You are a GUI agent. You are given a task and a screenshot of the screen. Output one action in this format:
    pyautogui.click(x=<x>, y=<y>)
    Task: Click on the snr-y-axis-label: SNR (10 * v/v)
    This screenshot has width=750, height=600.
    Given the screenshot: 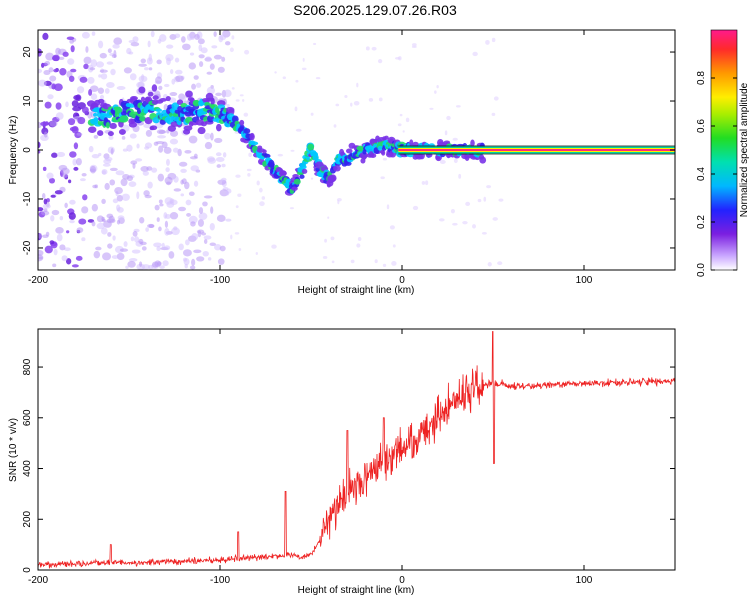 What is the action you would take?
    pyautogui.click(x=13, y=450)
    